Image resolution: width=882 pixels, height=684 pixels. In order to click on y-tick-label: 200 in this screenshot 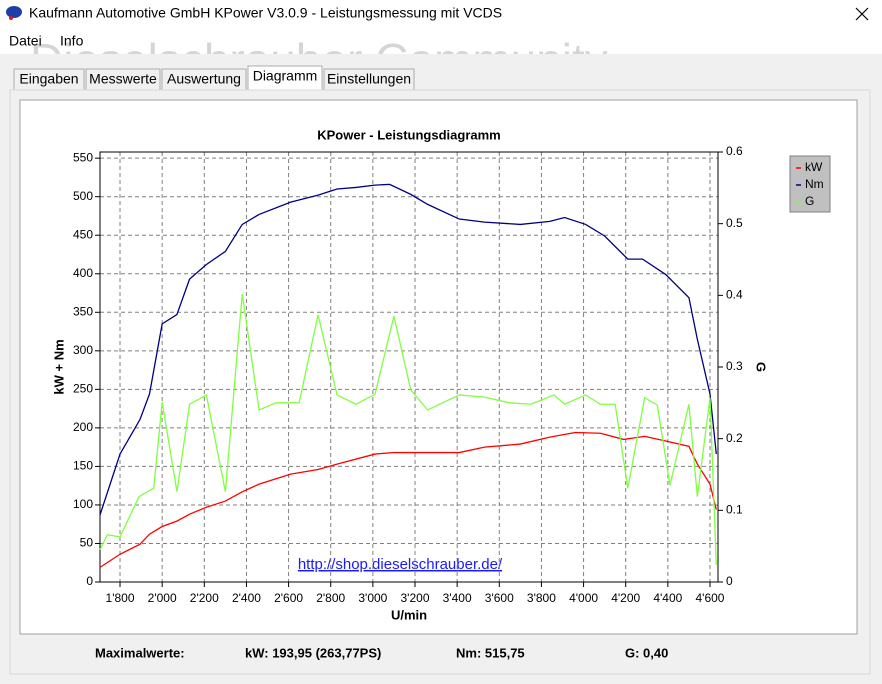, I will do `click(83, 427)`.